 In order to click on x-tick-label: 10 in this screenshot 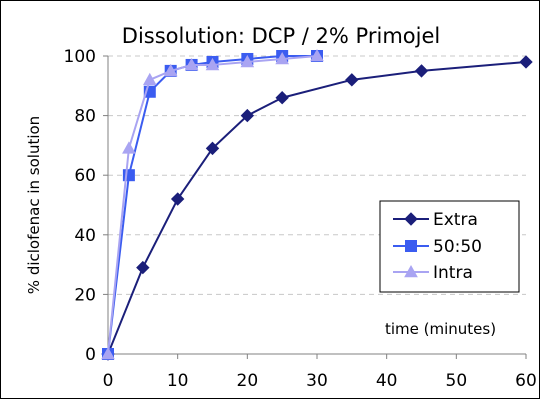, I will do `click(178, 381)`.